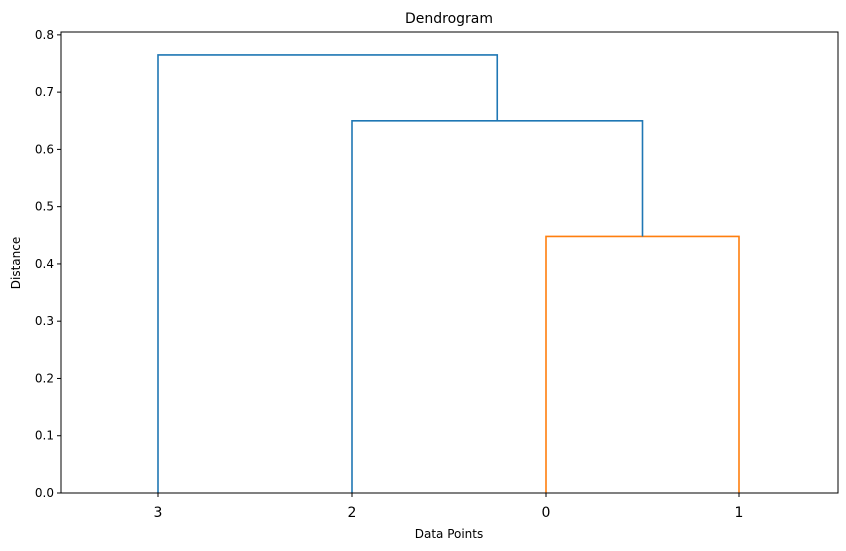 This screenshot has width=846, height=551. Describe the element at coordinates (449, 534) in the screenshot. I see `x-axis-label: Data Points` at that location.